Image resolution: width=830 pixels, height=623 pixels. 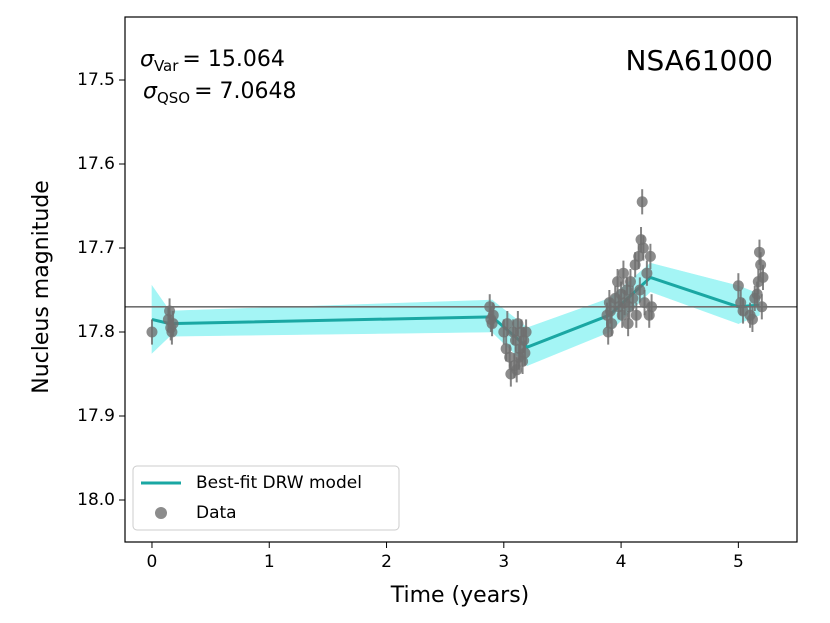 I want to click on x-tick-label: 1, so click(x=269, y=562).